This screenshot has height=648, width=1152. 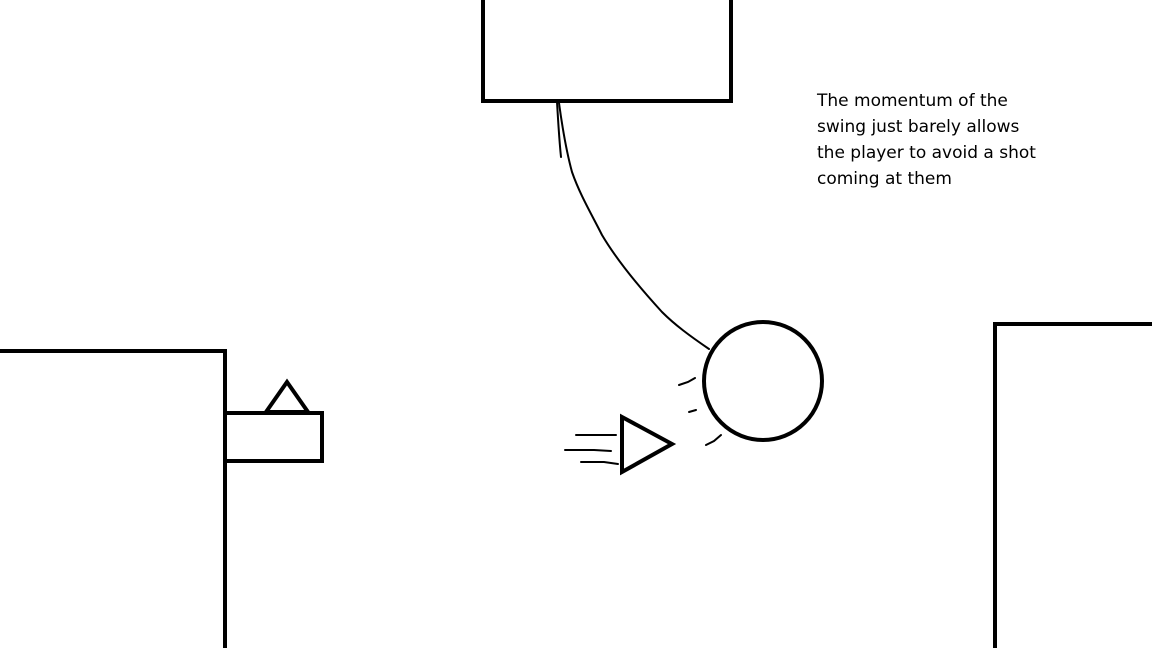 What do you see at coordinates (912, 101) in the screenshot?
I see `caption-line-1: The momentum of the` at bounding box center [912, 101].